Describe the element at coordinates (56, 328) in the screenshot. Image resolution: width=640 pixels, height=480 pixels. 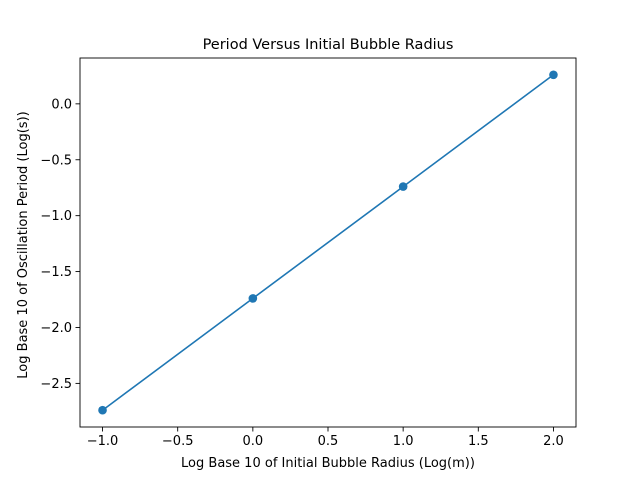
I see `y-tick-label: −2.0` at that location.